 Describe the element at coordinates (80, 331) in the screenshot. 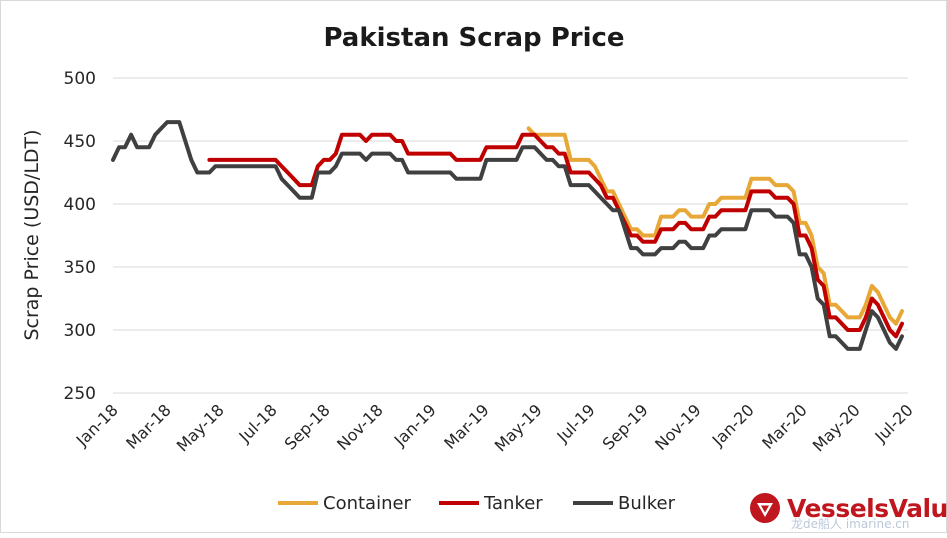

I see `y-tick-label: 300` at that location.